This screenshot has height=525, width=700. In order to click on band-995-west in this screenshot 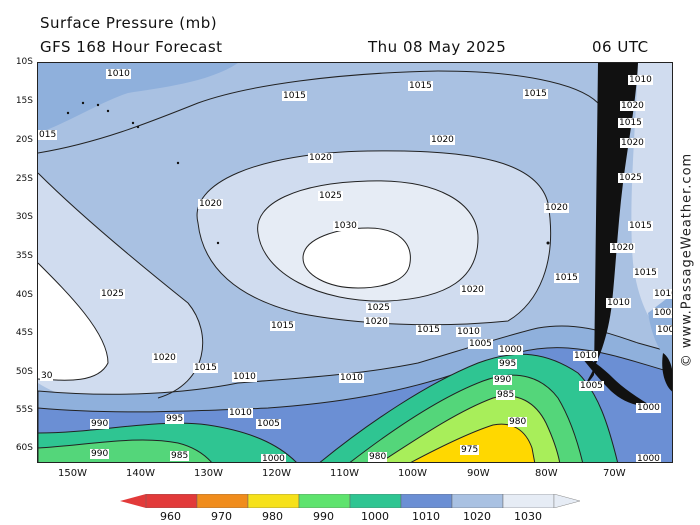, I will do `click(125, 450)`.